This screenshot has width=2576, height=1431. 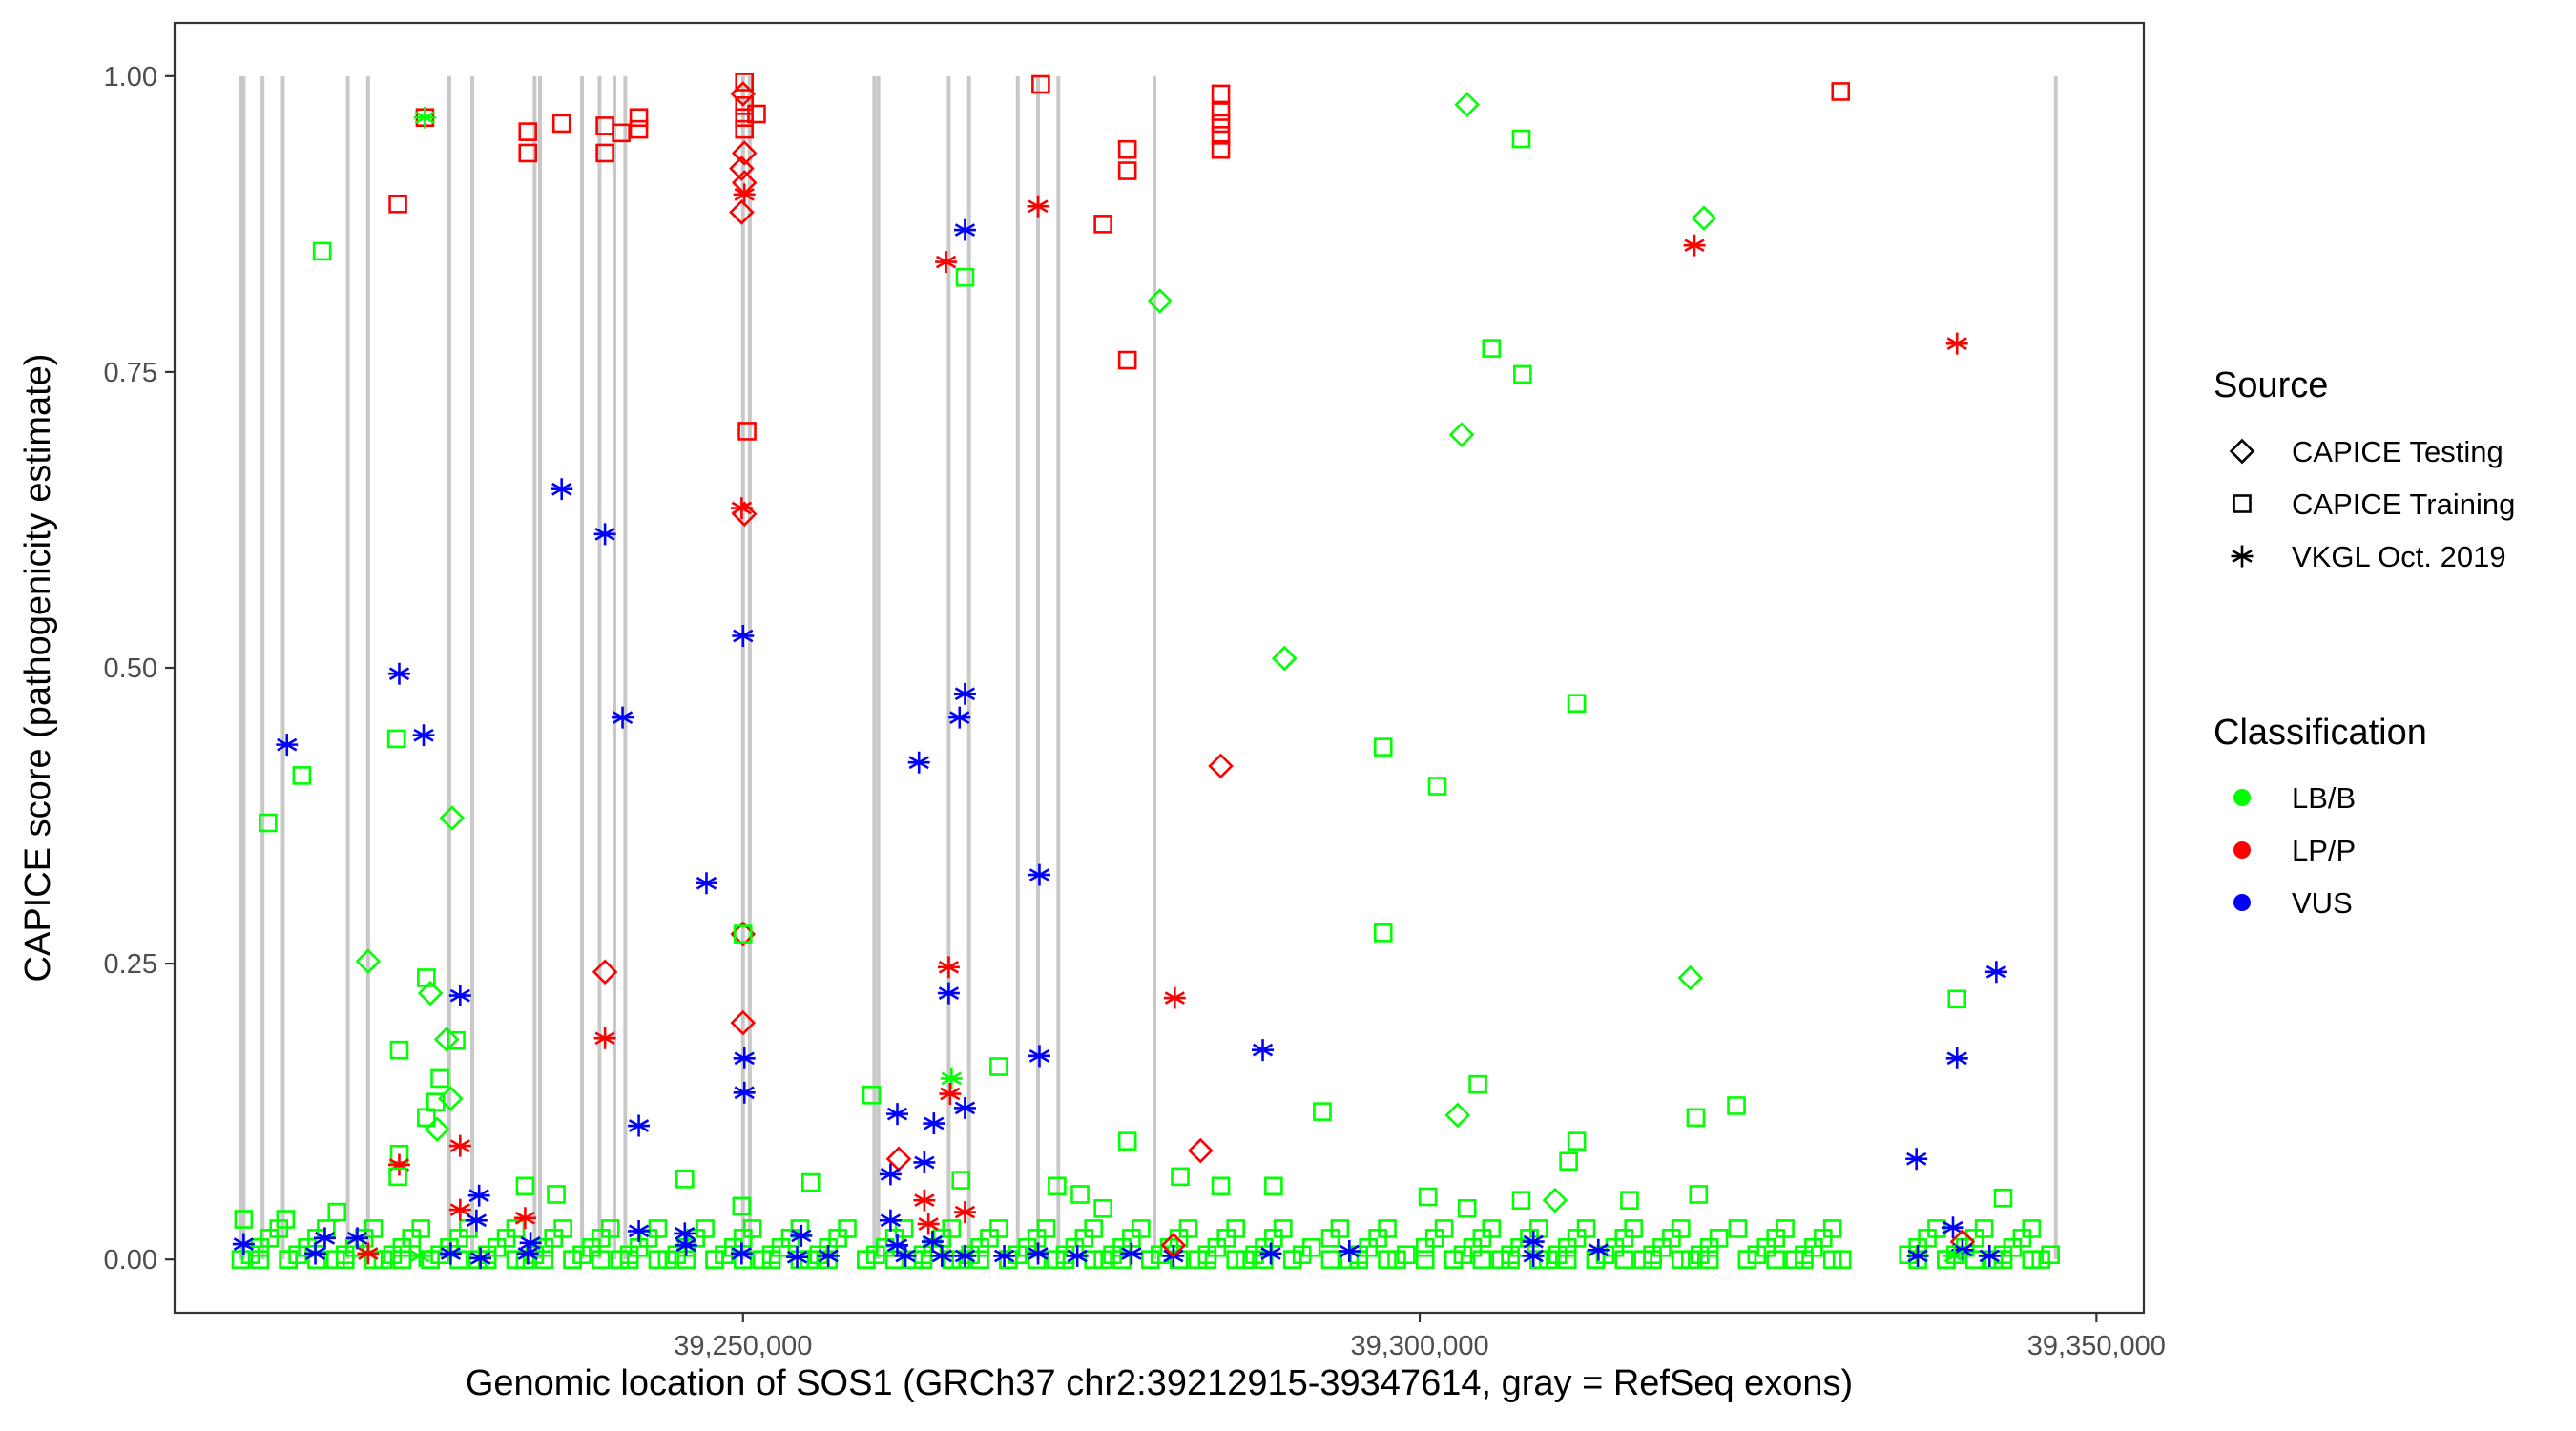 What do you see at coordinates (2242, 797) in the screenshot?
I see `legend-color-dot-icon` at bounding box center [2242, 797].